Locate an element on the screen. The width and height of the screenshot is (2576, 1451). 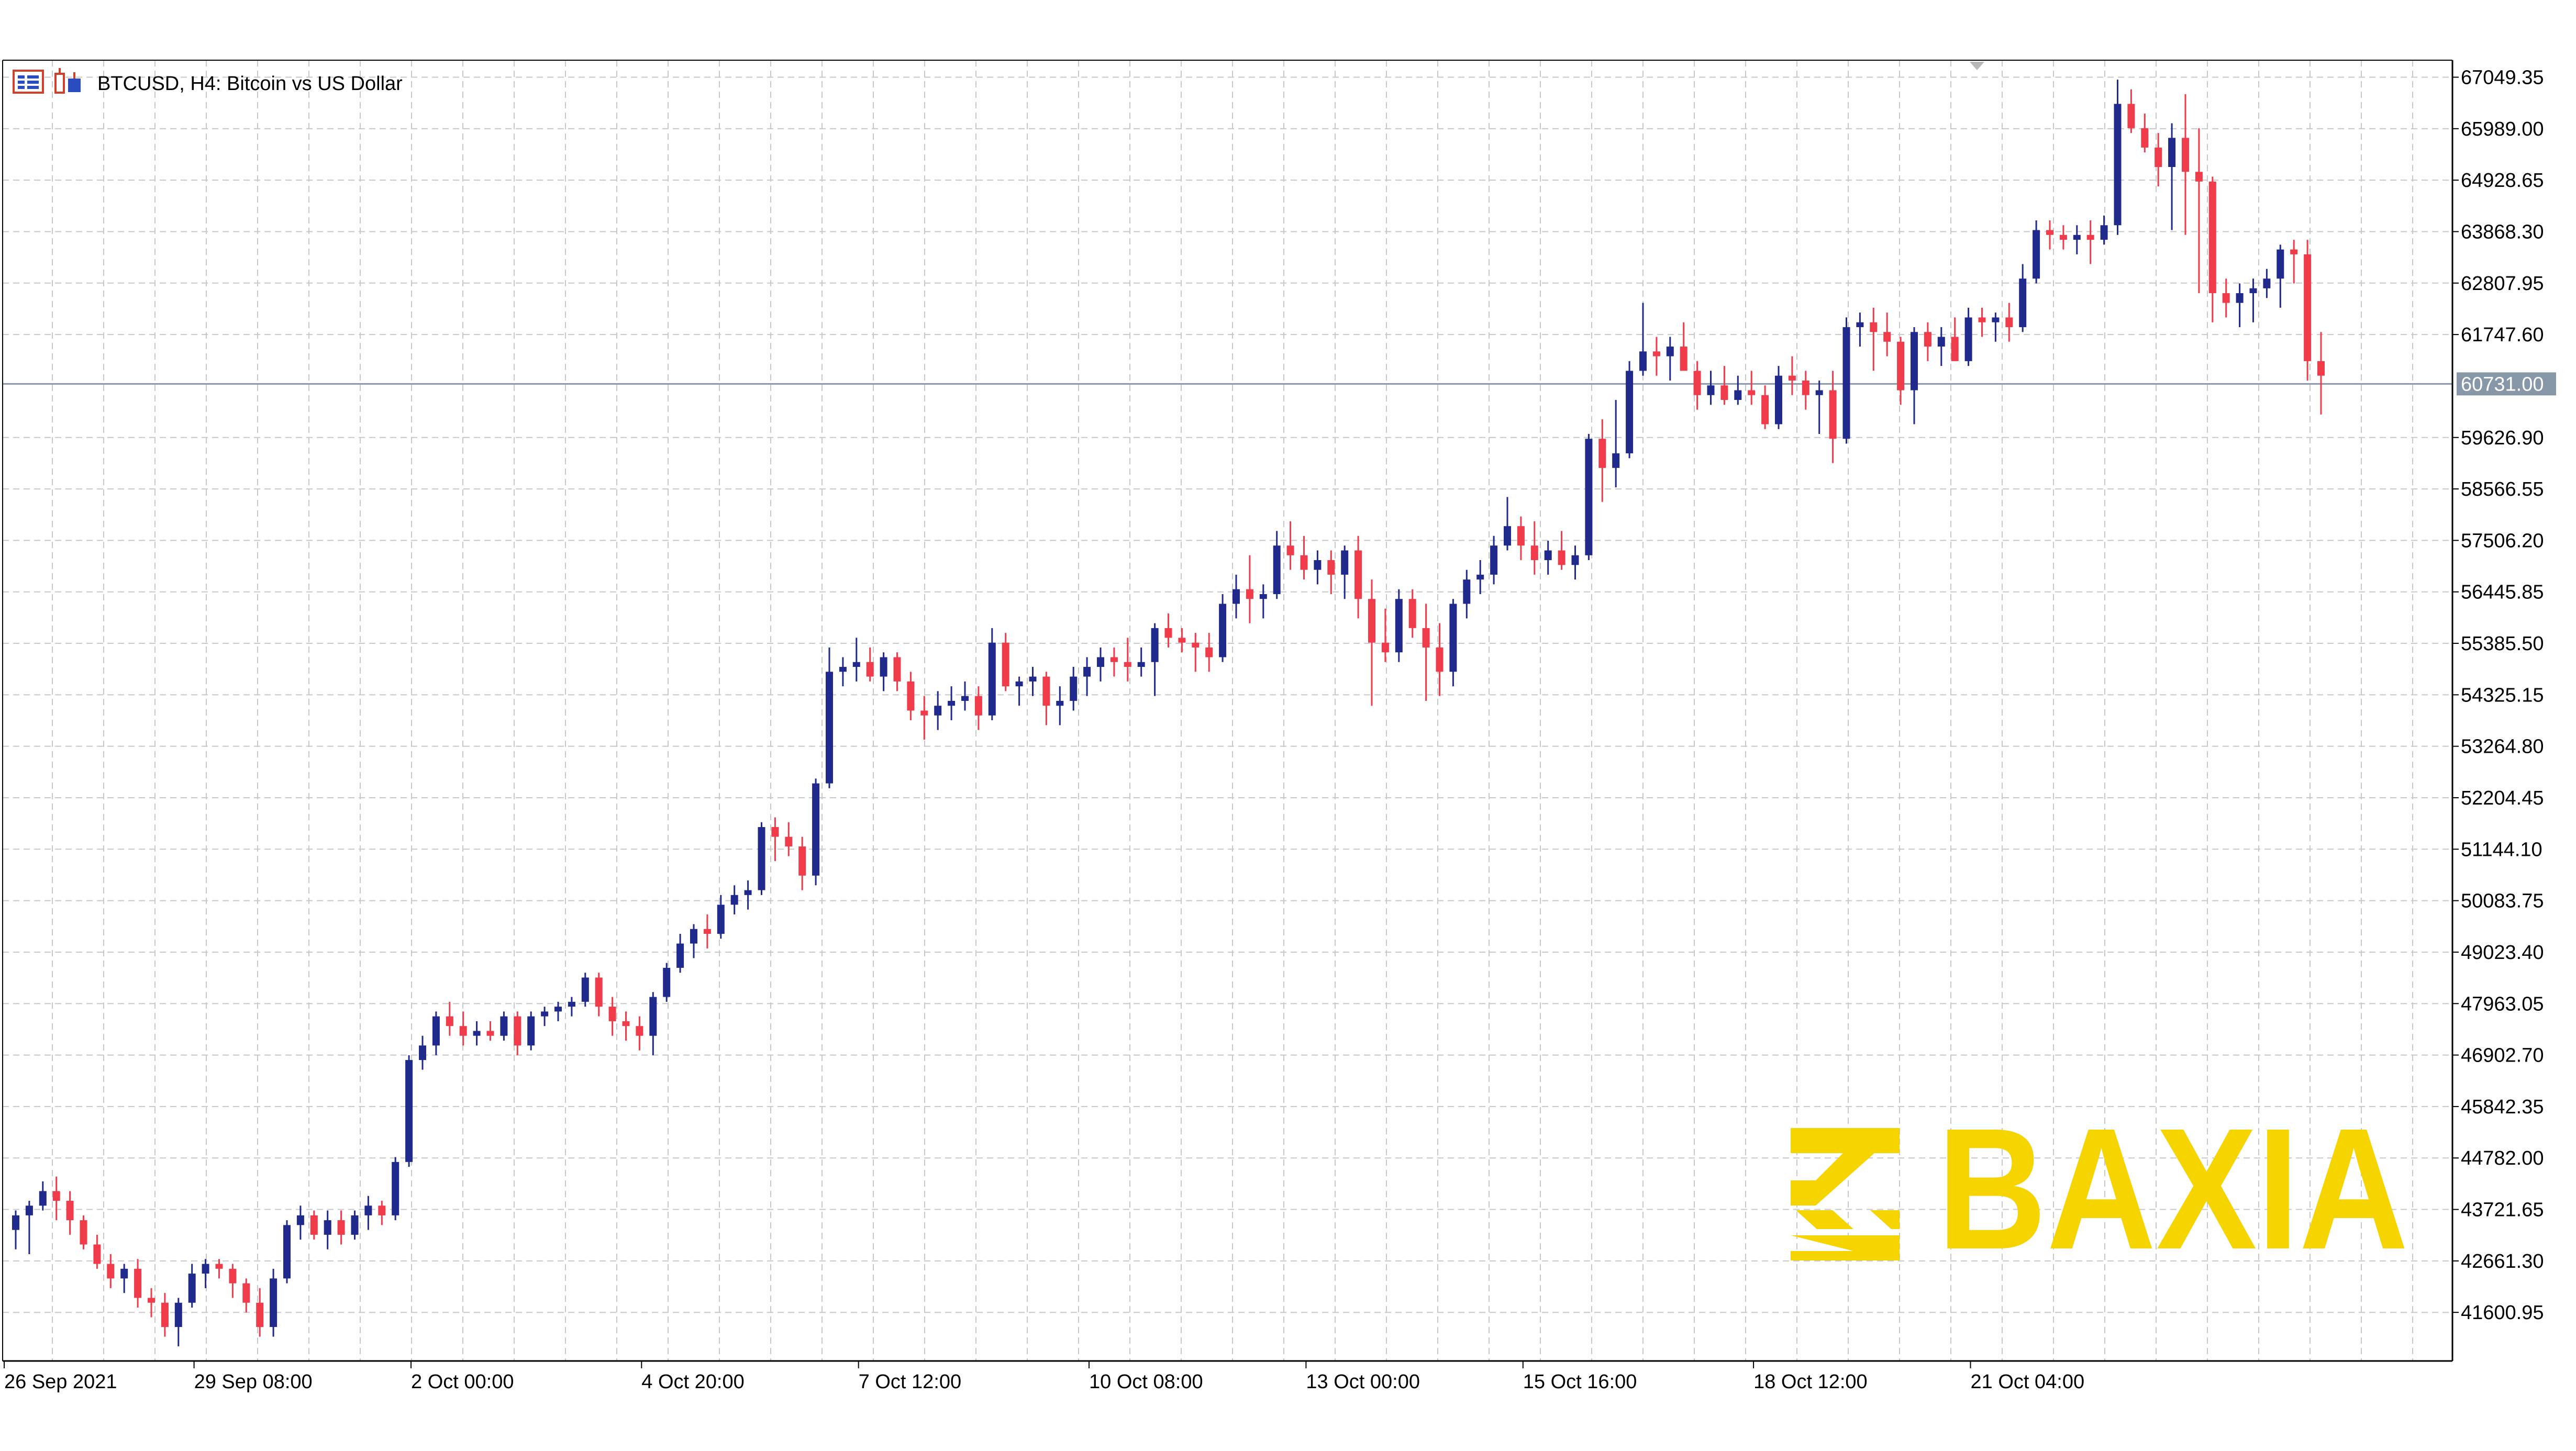
time-tick-label: 26 Sep 2021 is located at coordinates (60, 1382).